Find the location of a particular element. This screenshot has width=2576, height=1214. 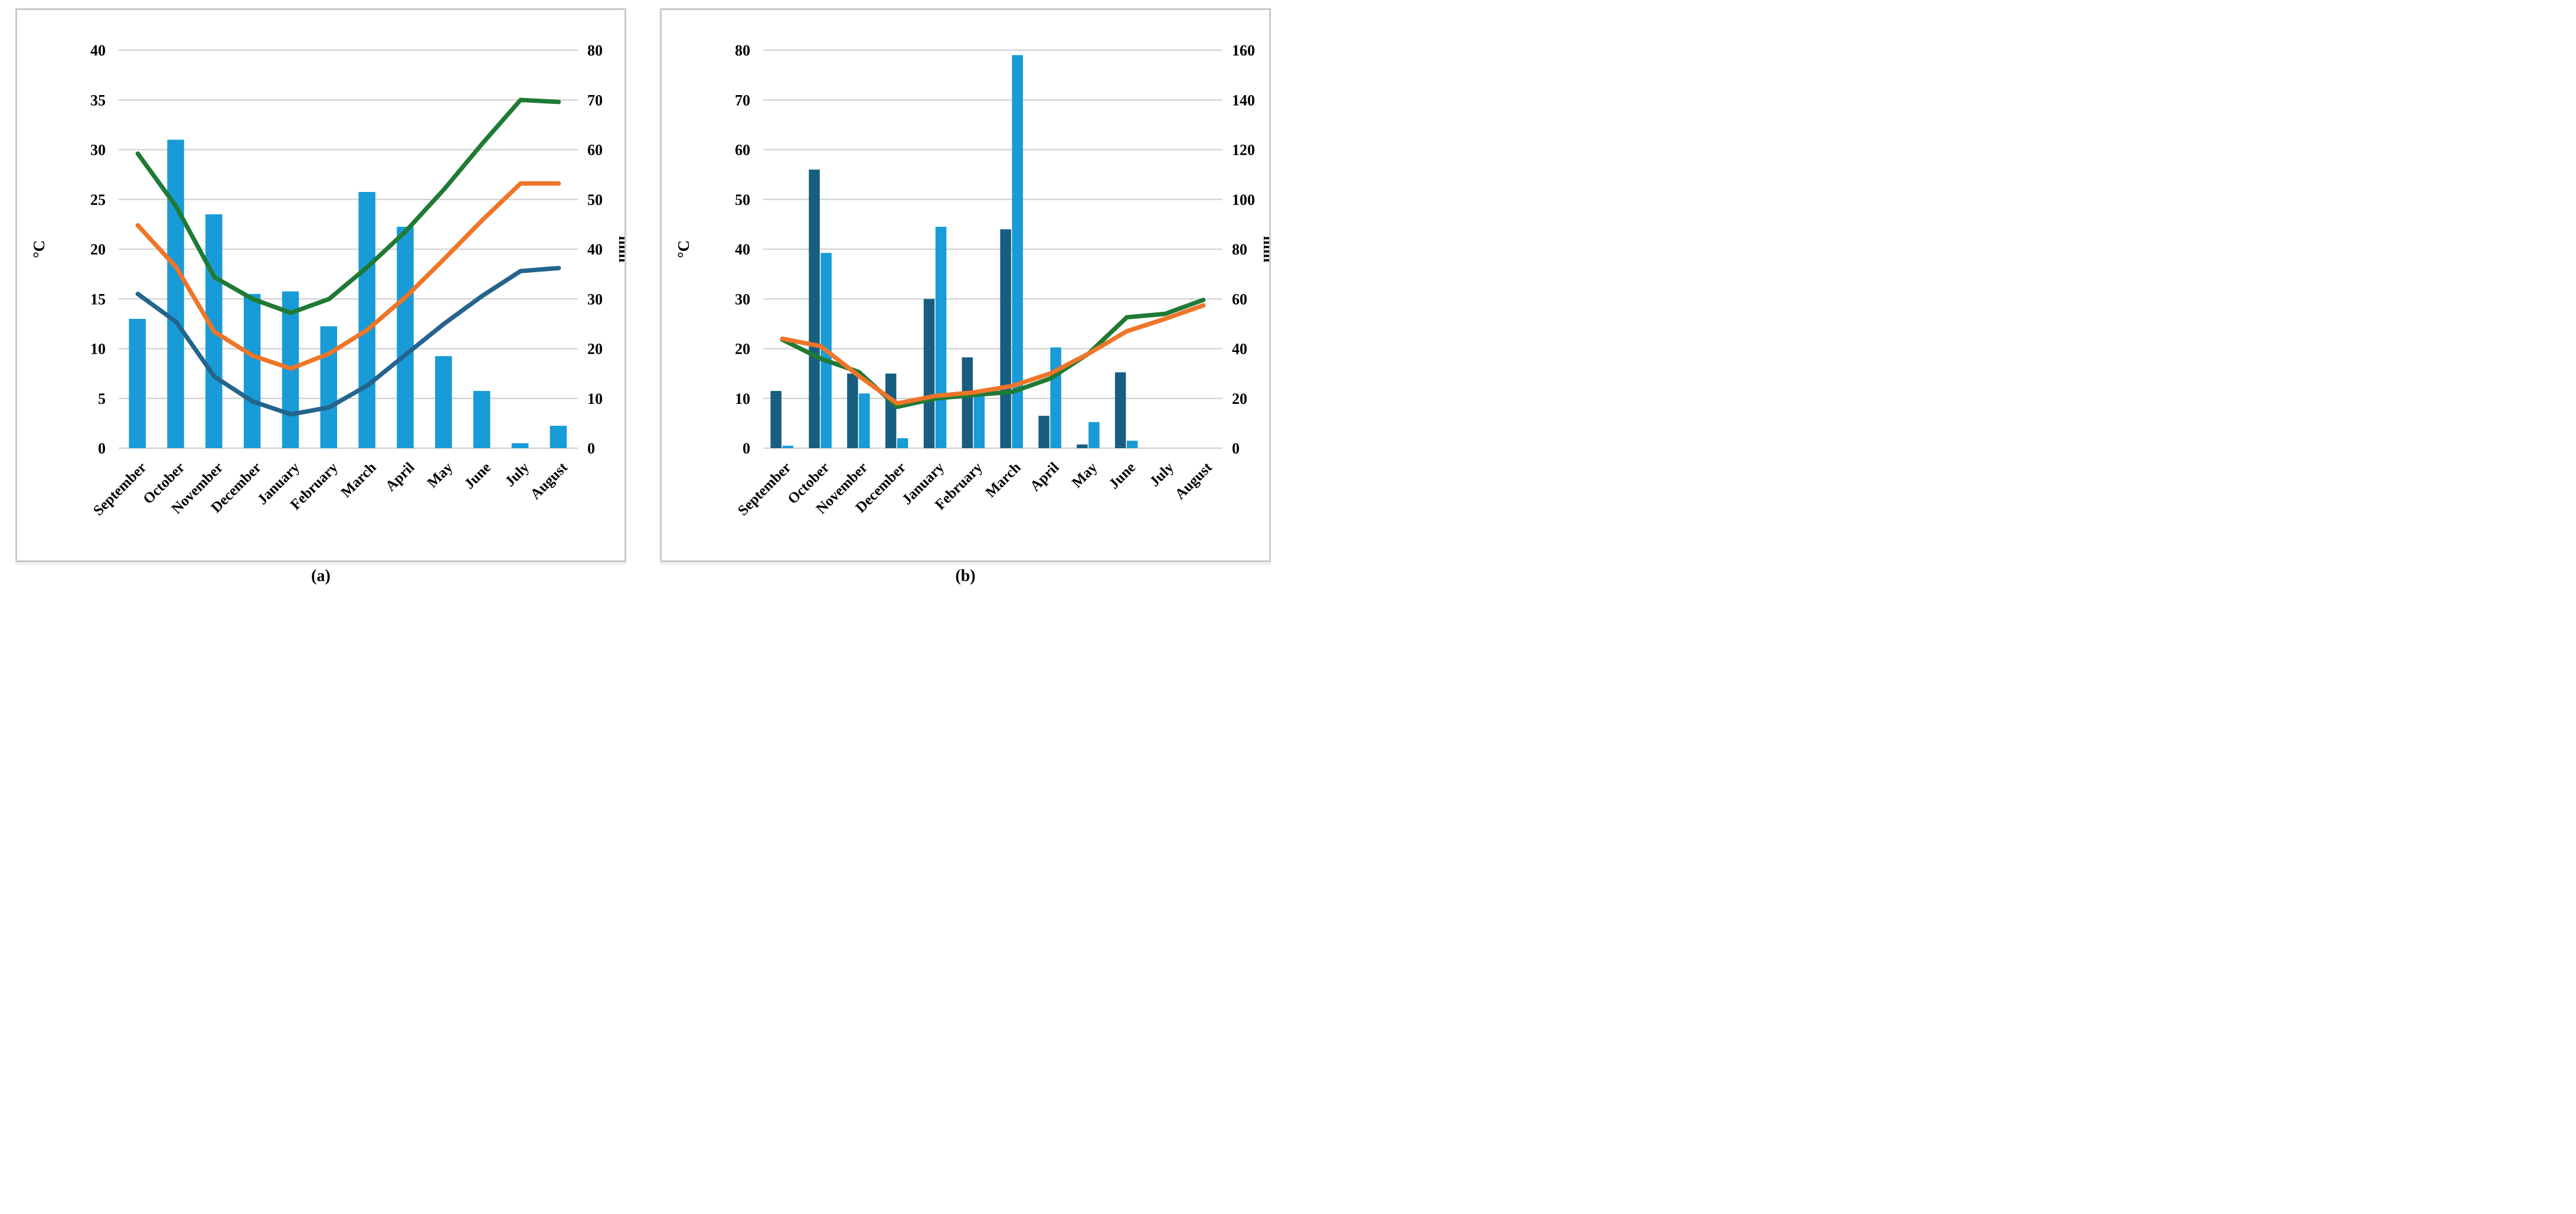

left-axis-tick-label: 15 is located at coordinates (98, 299).